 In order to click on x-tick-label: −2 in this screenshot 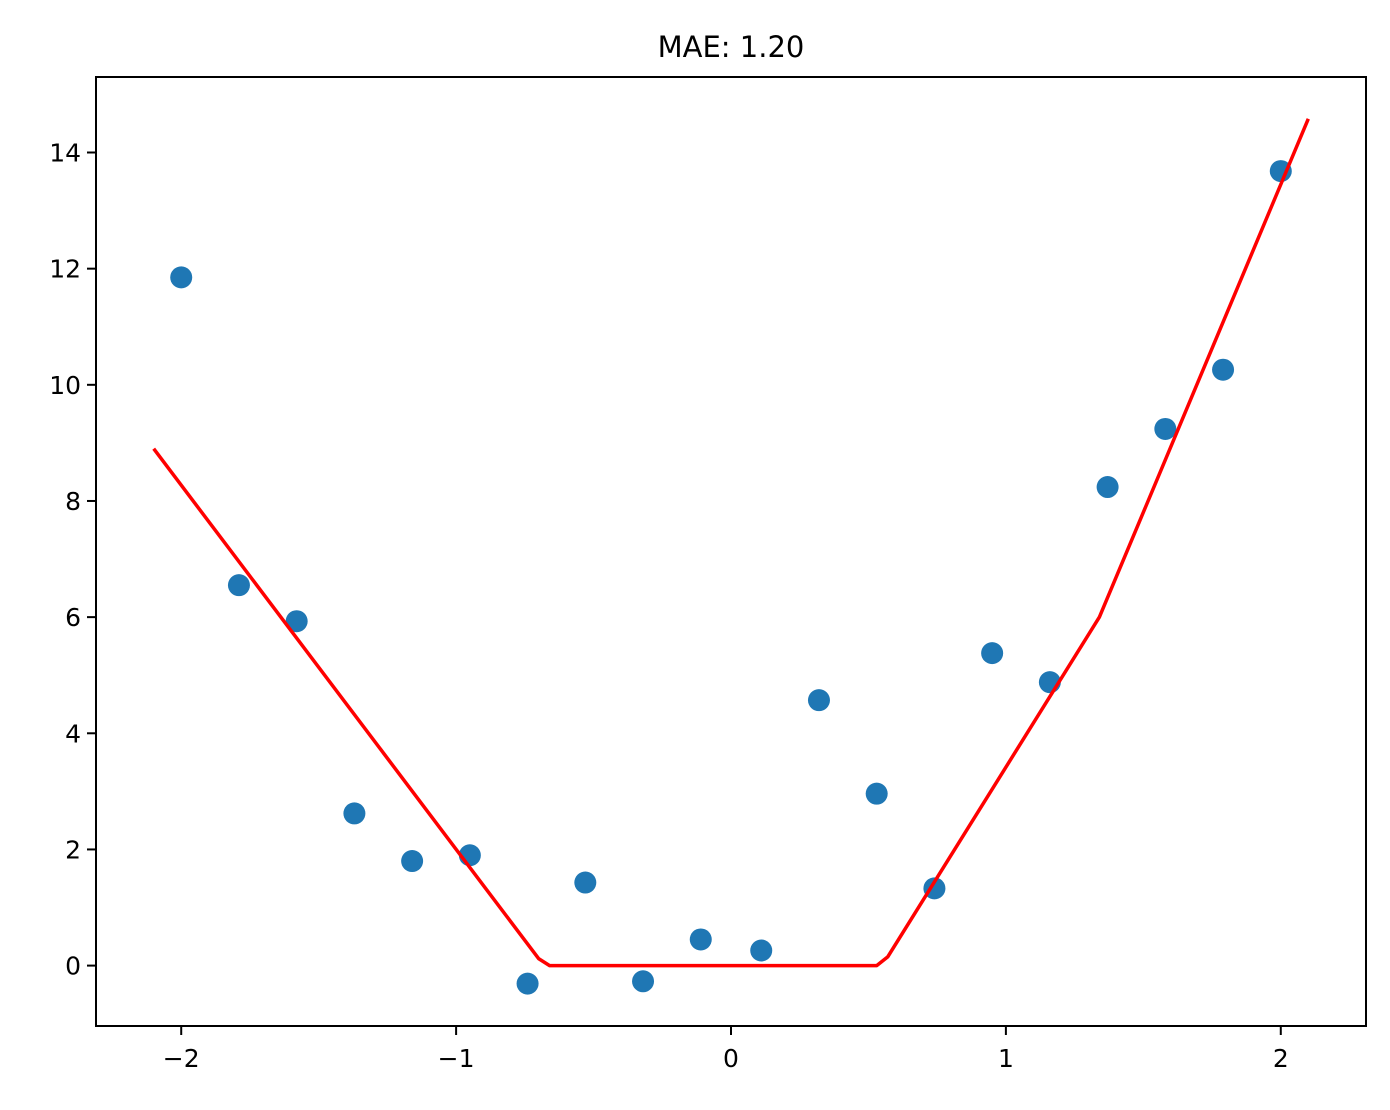, I will do `click(181, 1058)`.